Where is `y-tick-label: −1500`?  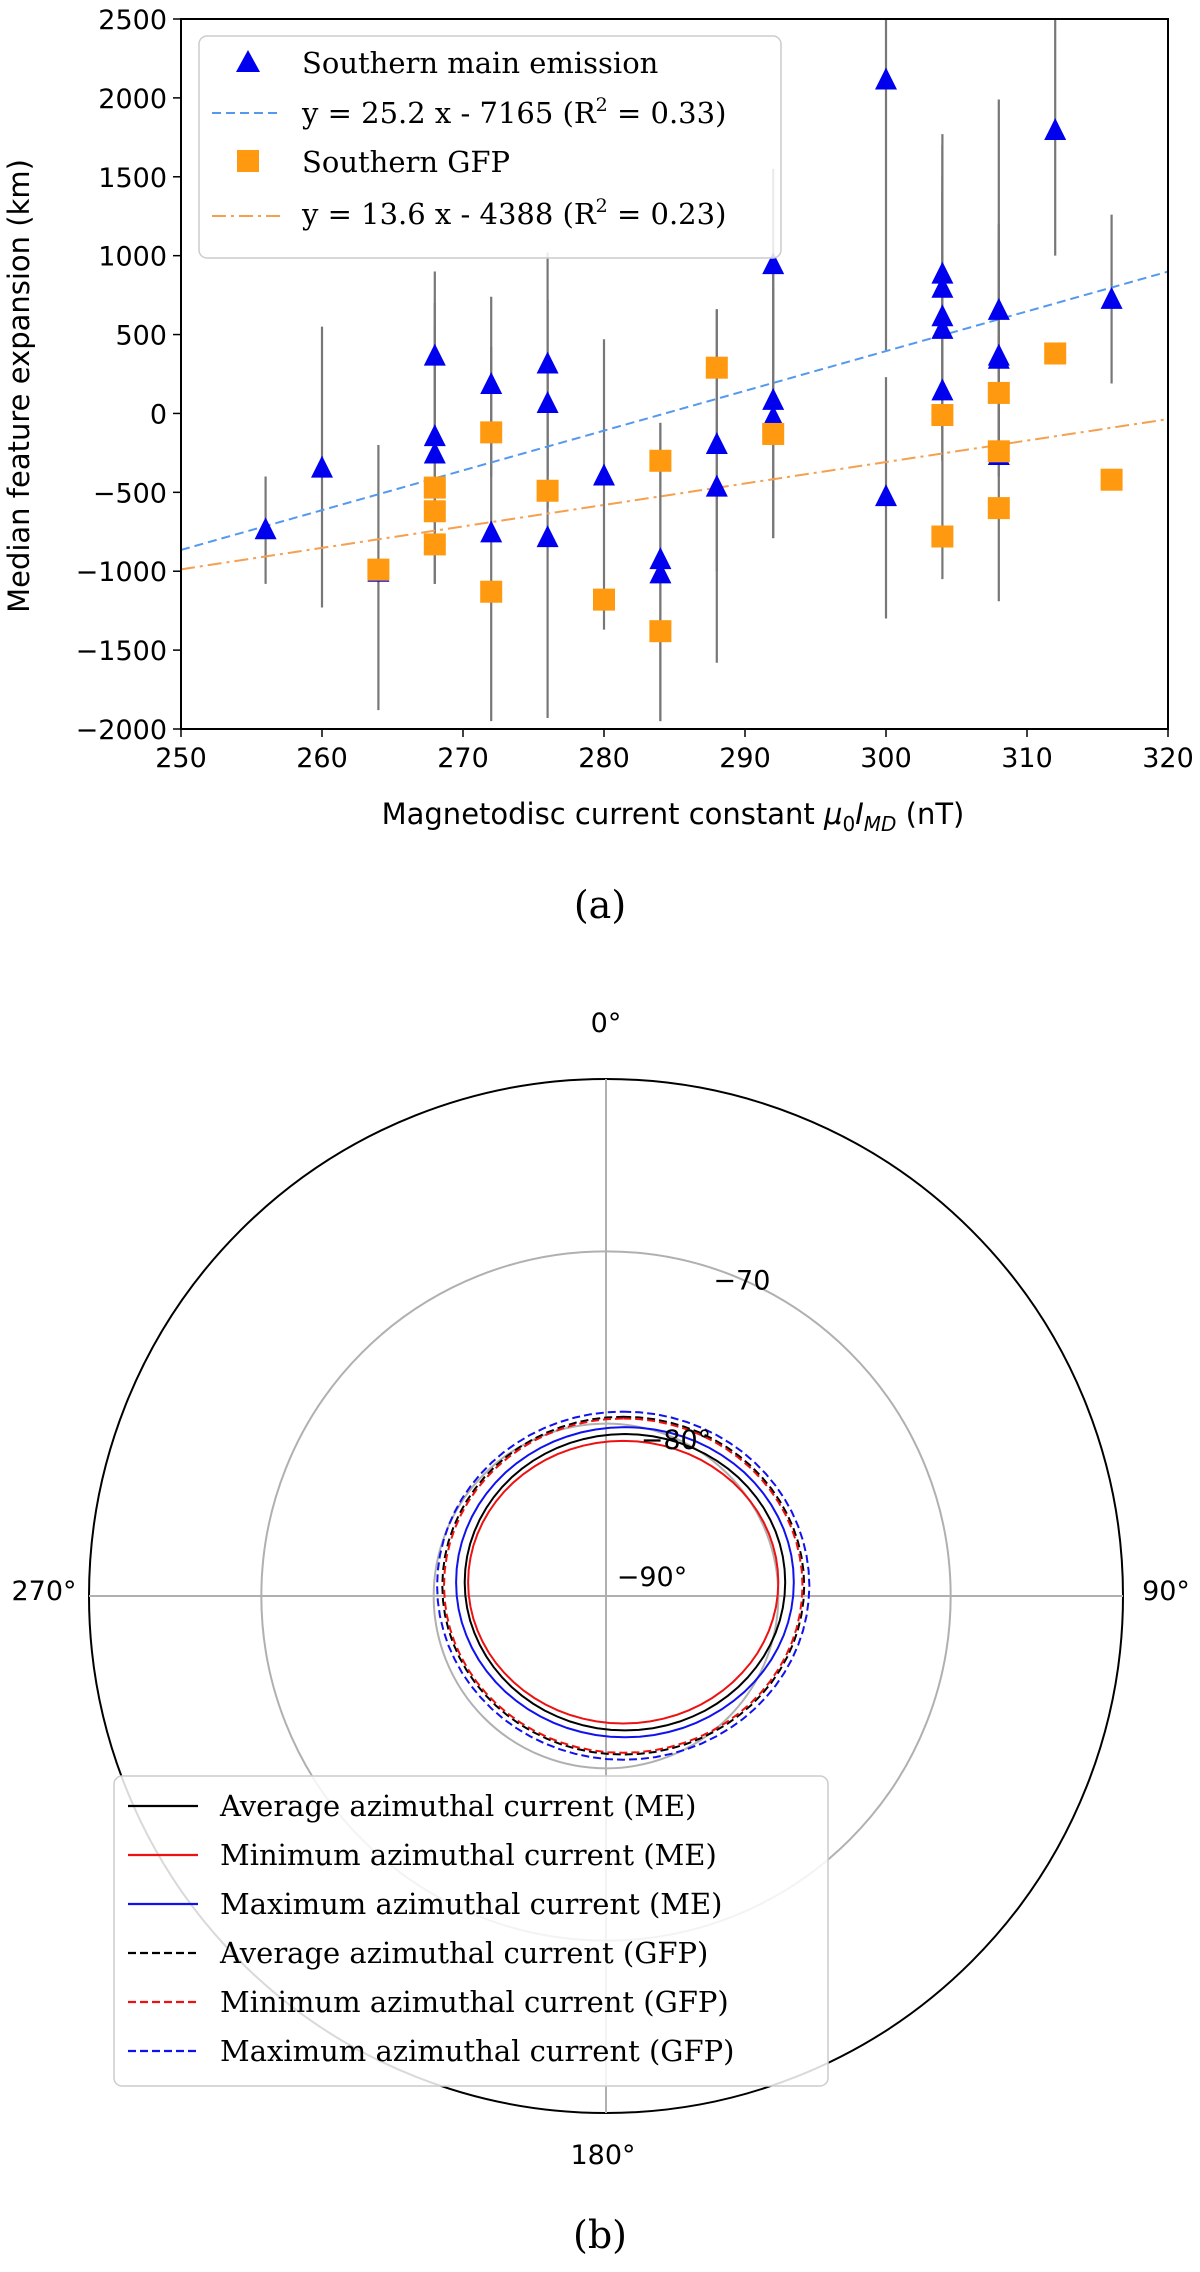
y-tick-label: −1500 is located at coordinates (121, 651).